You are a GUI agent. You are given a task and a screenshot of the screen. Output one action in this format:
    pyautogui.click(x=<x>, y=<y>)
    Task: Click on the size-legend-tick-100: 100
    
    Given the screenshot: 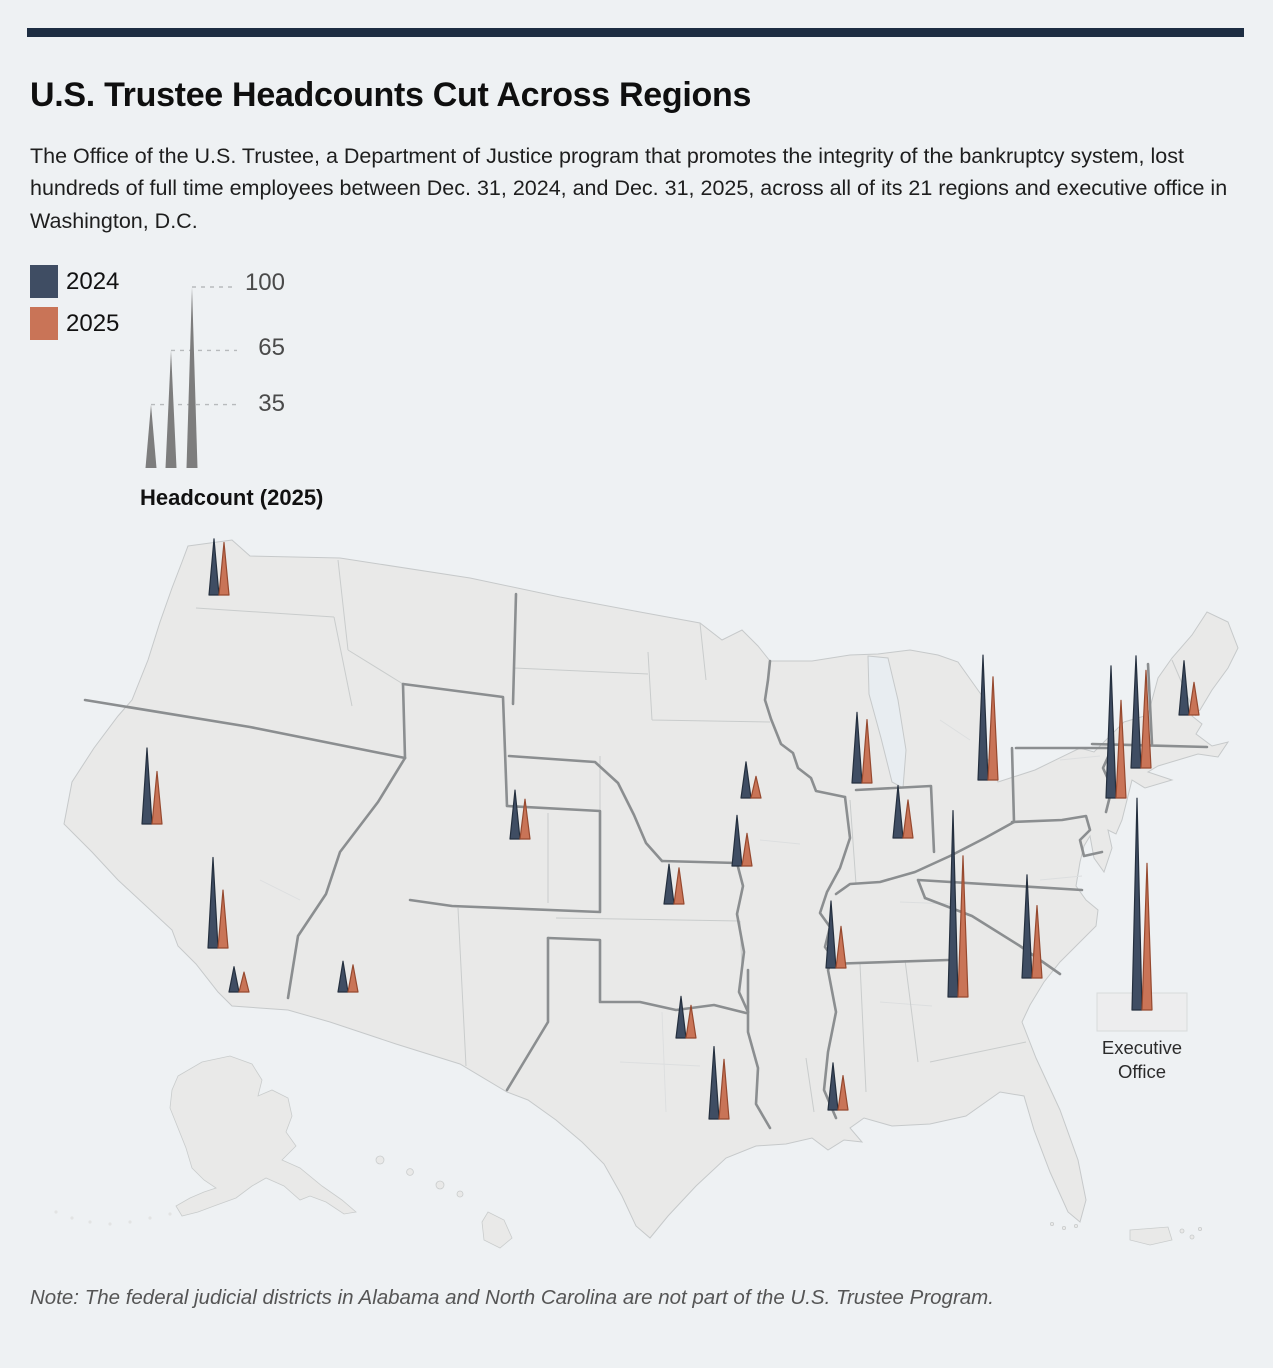 What is the action you would take?
    pyautogui.click(x=264, y=282)
    